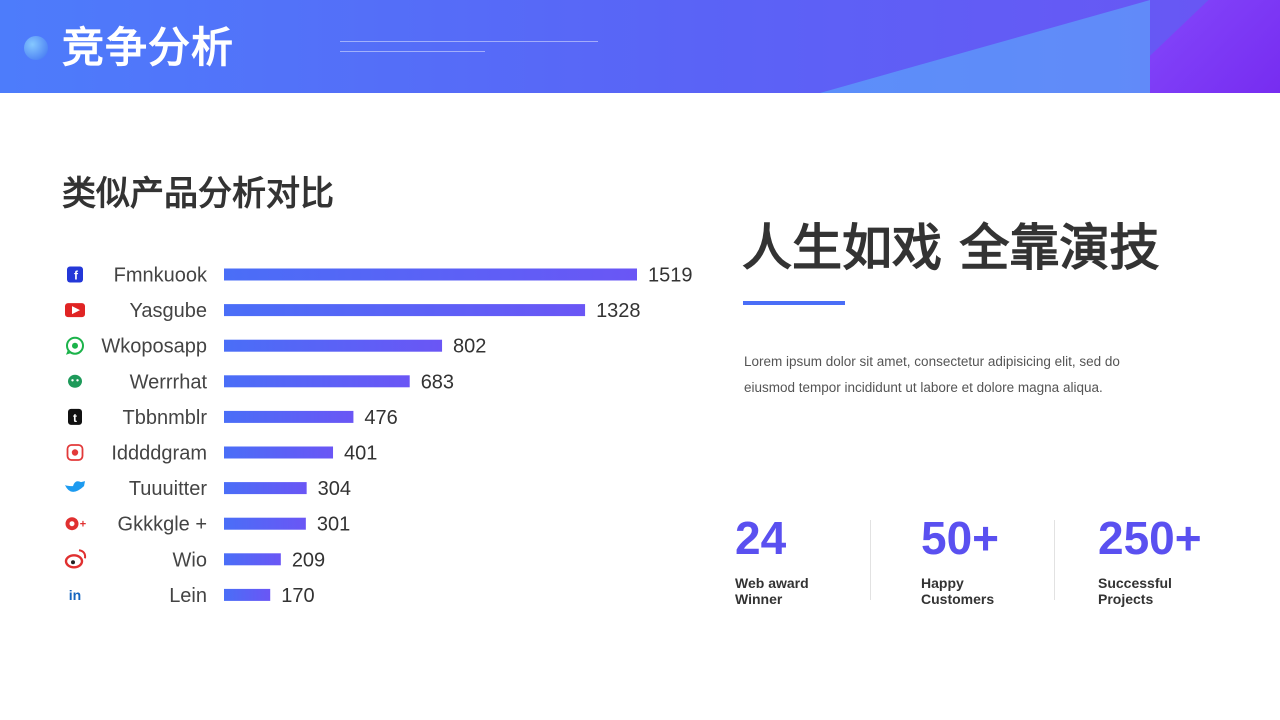  What do you see at coordinates (168, 311) in the screenshot?
I see `category-label: Yasgube` at bounding box center [168, 311].